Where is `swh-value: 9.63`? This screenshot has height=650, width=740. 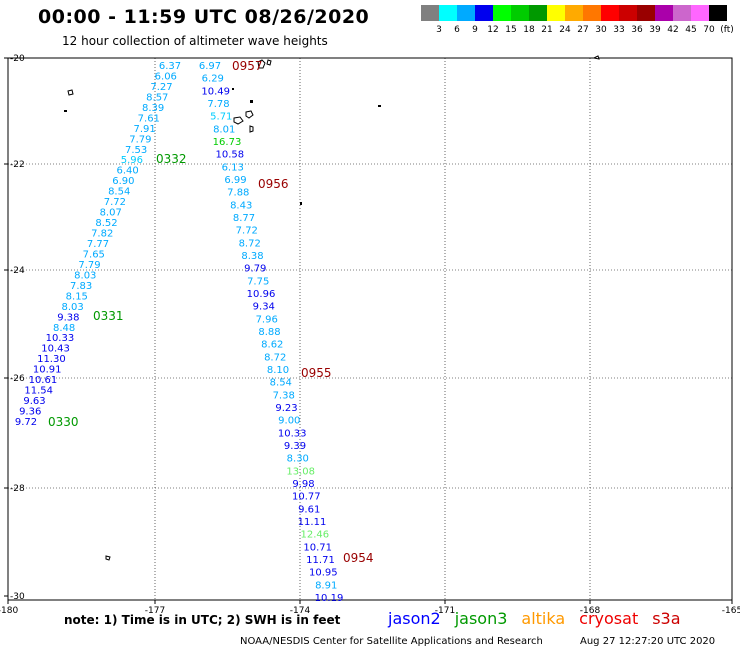 swh-value: 9.63 is located at coordinates (34, 401).